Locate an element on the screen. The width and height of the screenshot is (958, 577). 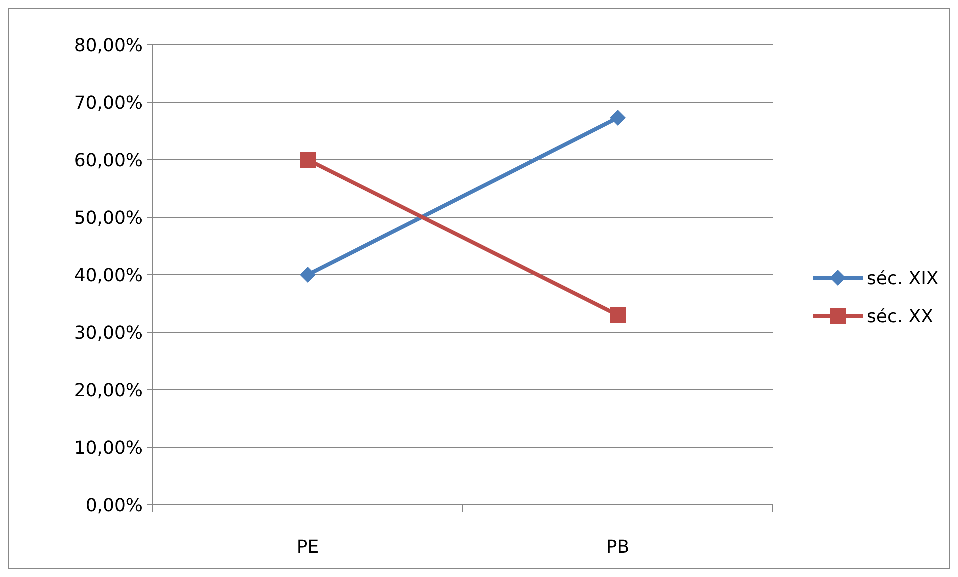
y-tick-label: 30,00% is located at coordinates (108, 333).